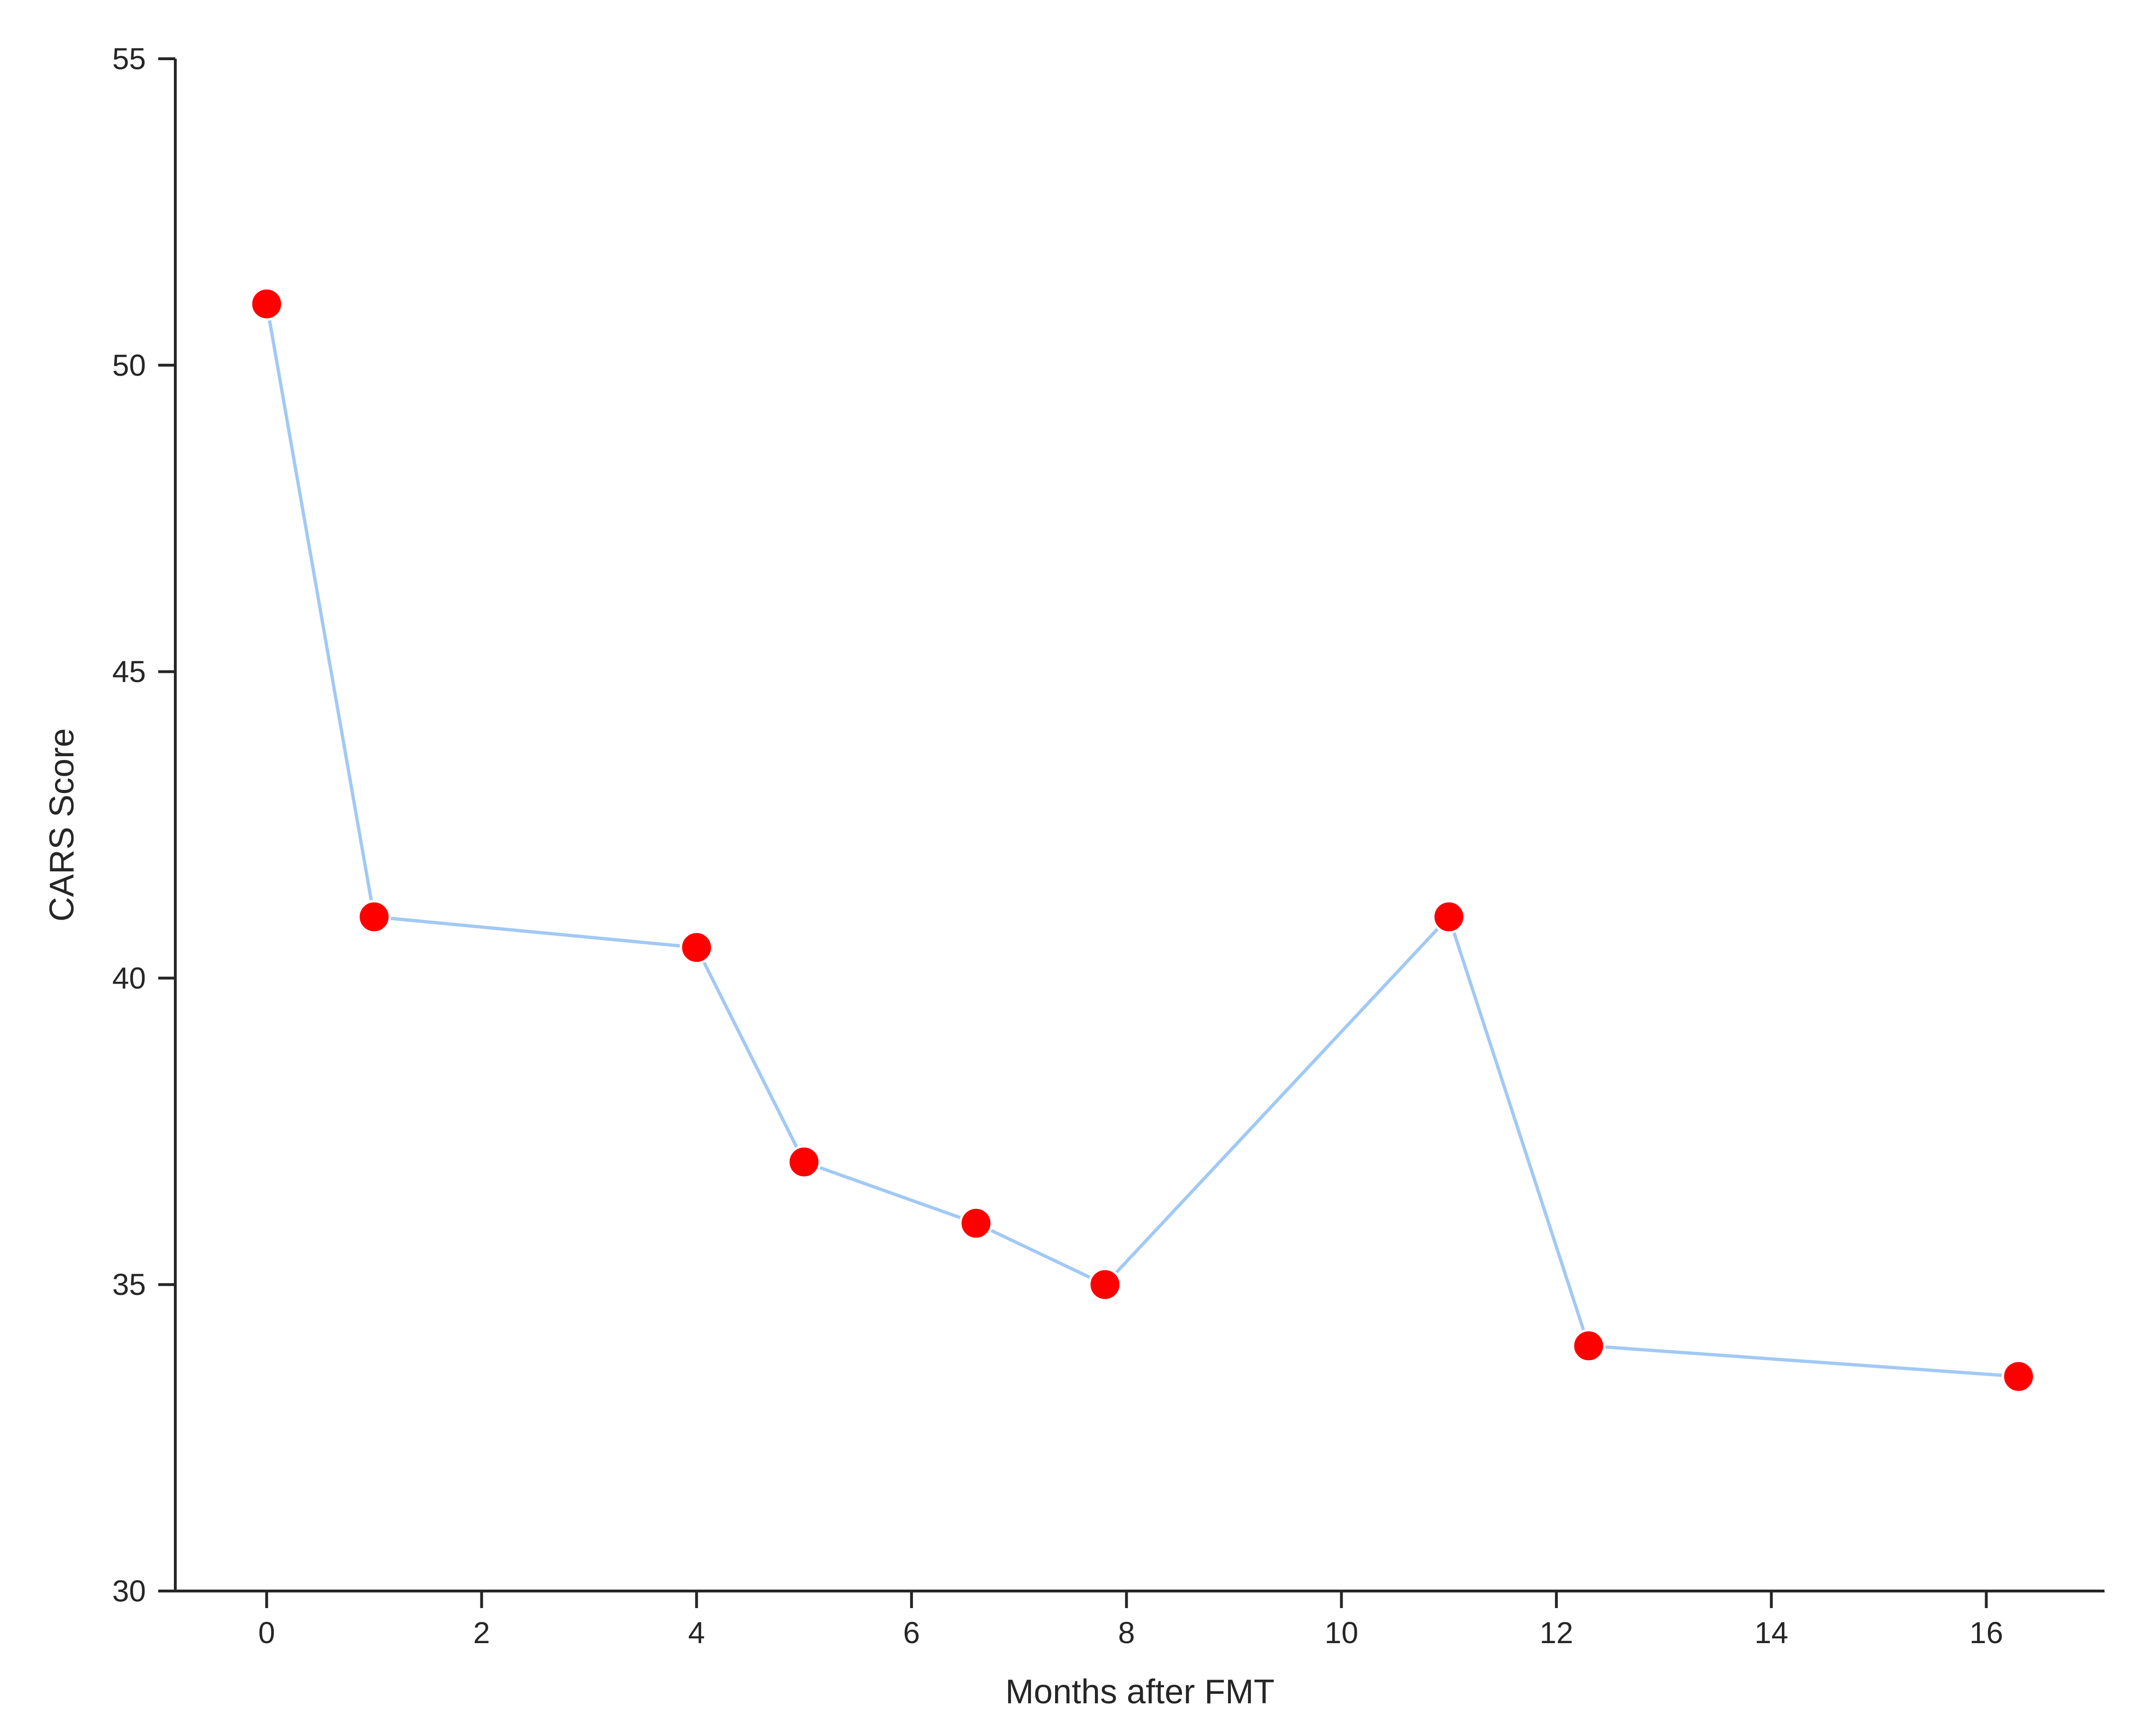 This screenshot has height=1736, width=2132. Describe the element at coordinates (481, 1633) in the screenshot. I see `x-tick-label: 2` at that location.